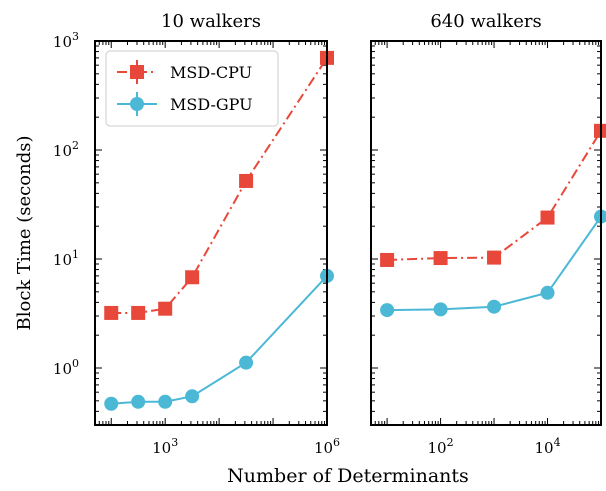  I want to click on y-tick-label-exp: 2, so click(75, 145).